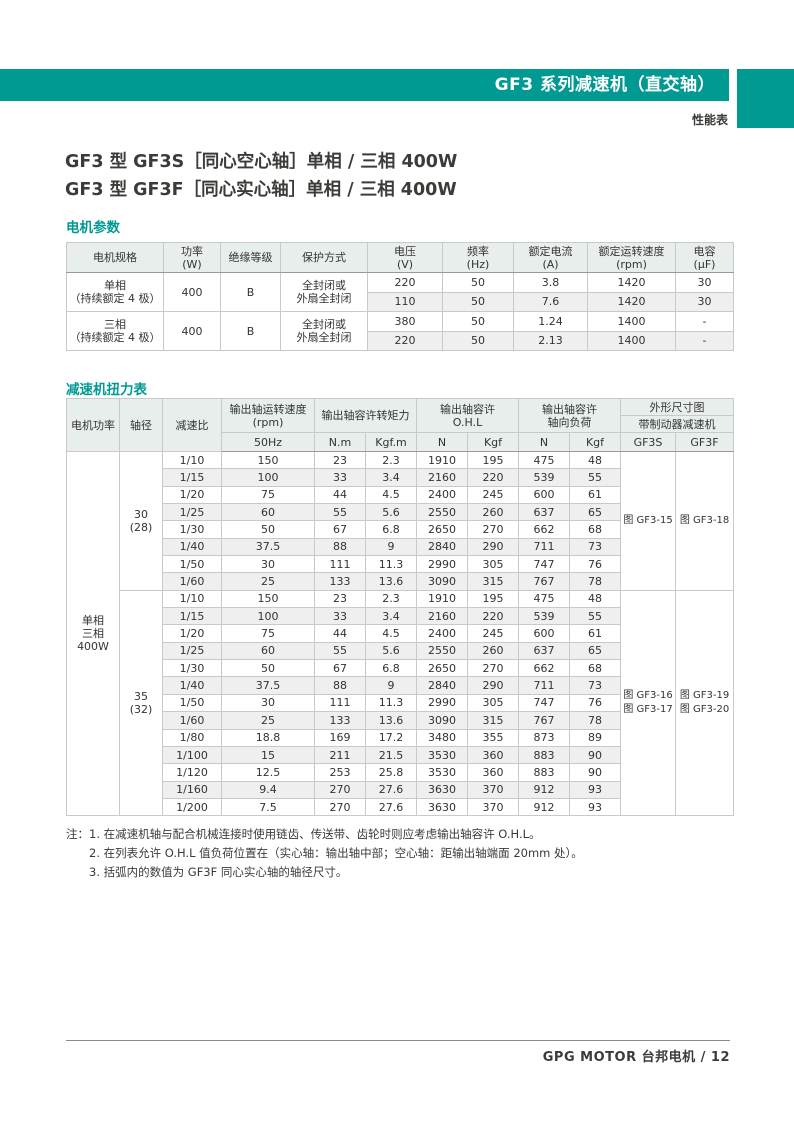  Describe the element at coordinates (391, 512) in the screenshot. I see `value-cell: 5.6` at that location.